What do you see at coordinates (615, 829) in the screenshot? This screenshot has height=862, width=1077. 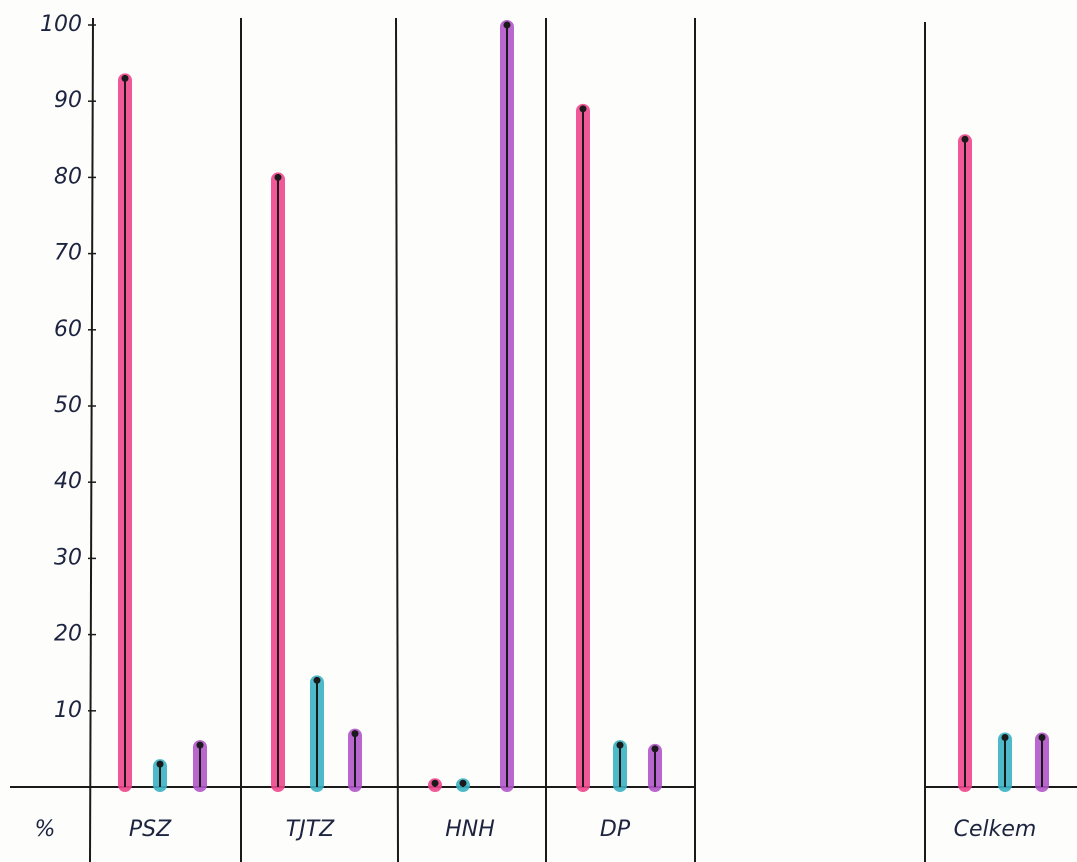 I see `x-tick-label: DP` at bounding box center [615, 829].